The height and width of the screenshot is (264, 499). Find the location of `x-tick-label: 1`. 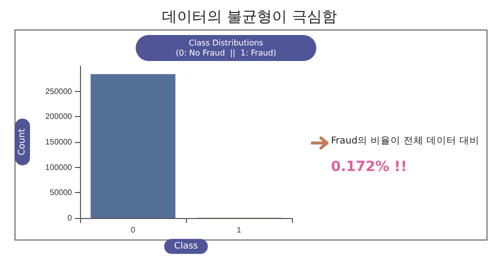

x-tick-label: 1 is located at coordinates (239, 230).